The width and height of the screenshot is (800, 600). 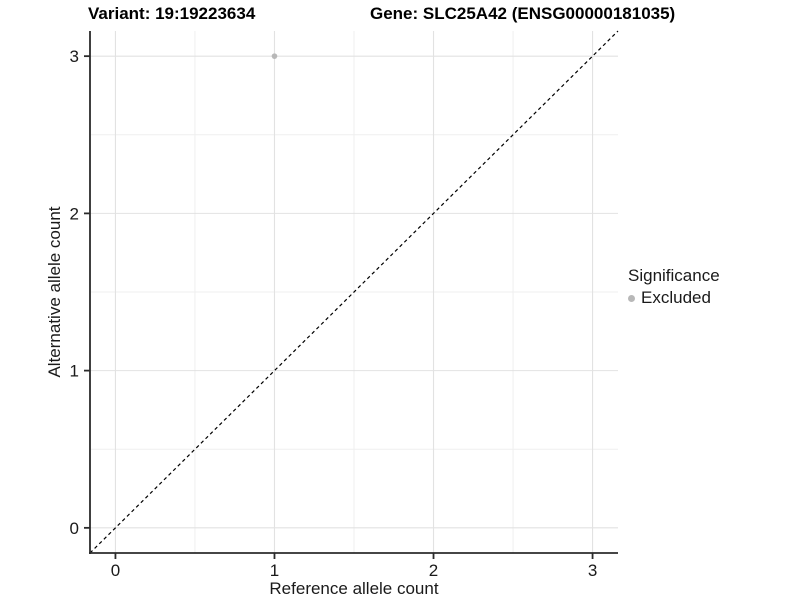 I want to click on gene-title: Gene: SLC25A42 (ENSG00000181035), so click(x=523, y=13).